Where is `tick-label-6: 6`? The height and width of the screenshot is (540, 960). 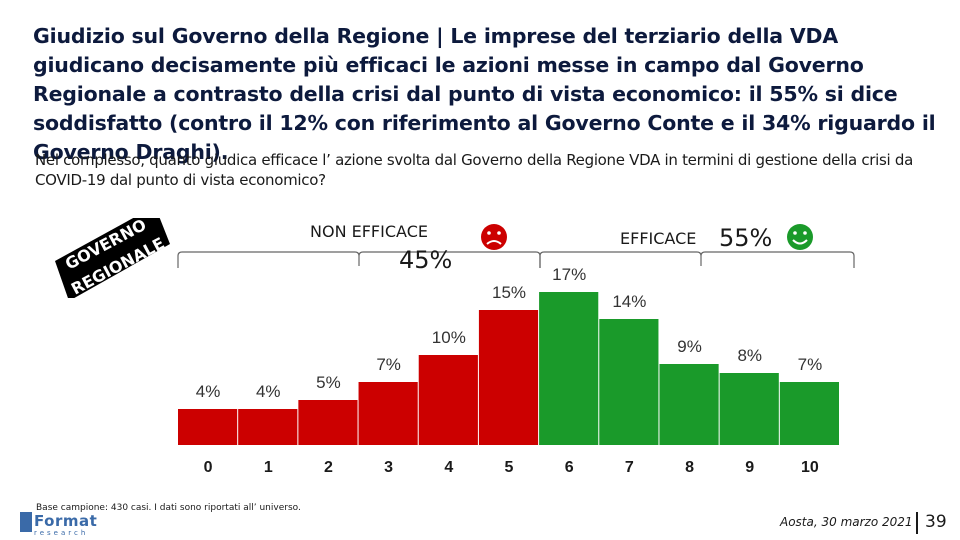
tick-label-6: 6 is located at coordinates (569, 467).